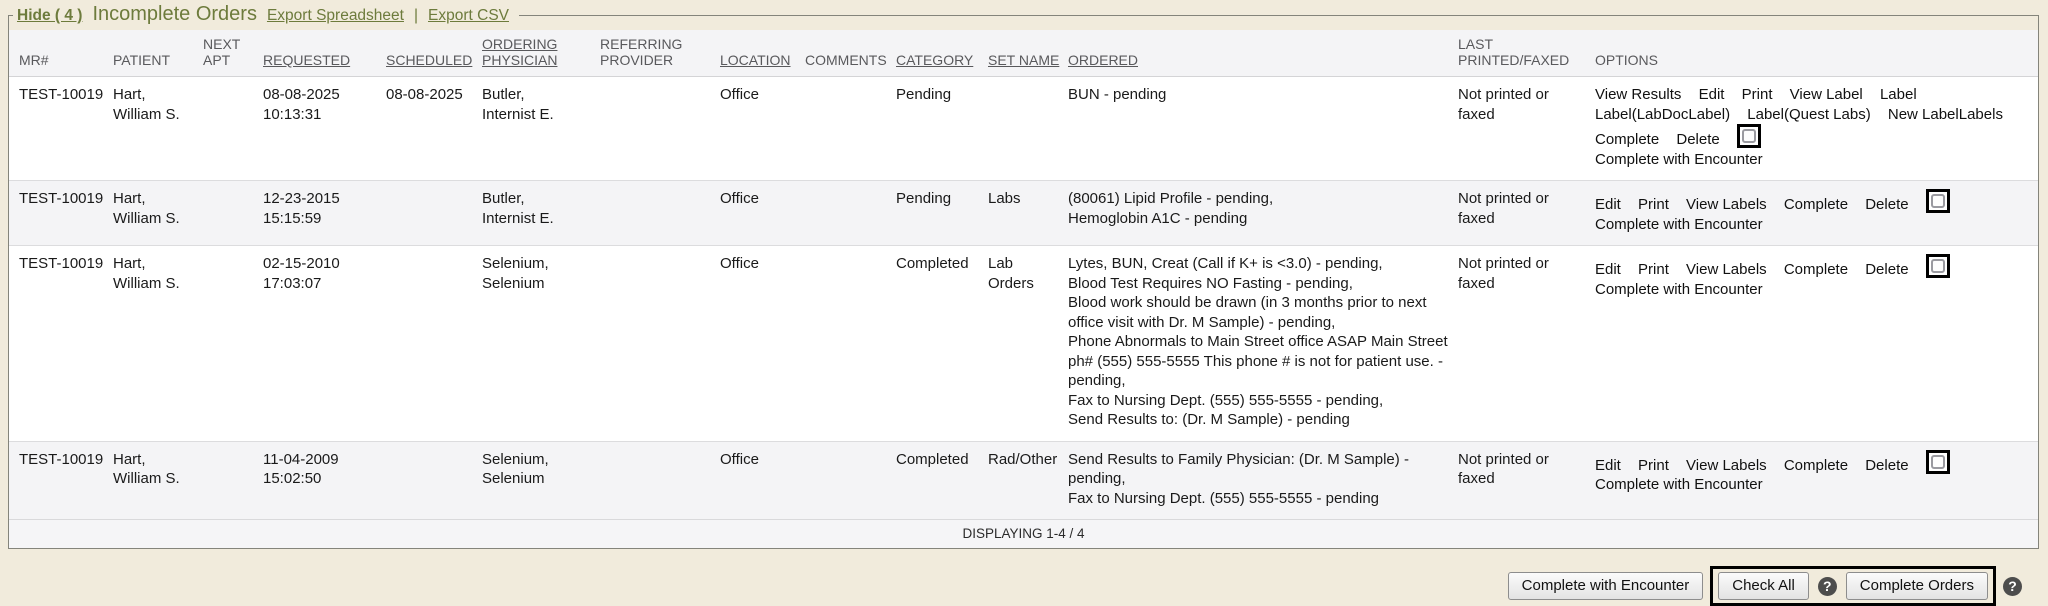 The image size is (2048, 606). I want to click on check-all-button: Check All, so click(1763, 586).